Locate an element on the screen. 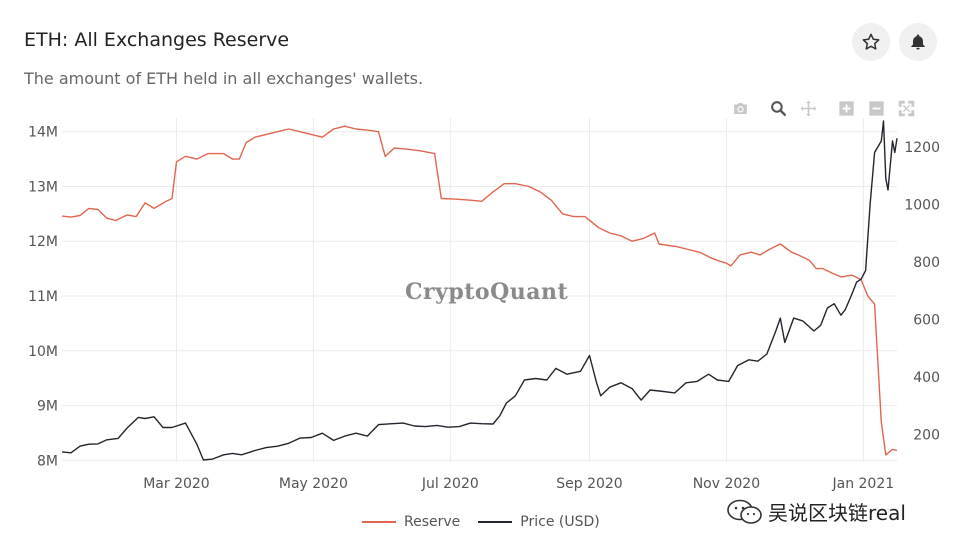 This screenshot has height=552, width=958. right-tick-label: 200 is located at coordinates (926, 436).